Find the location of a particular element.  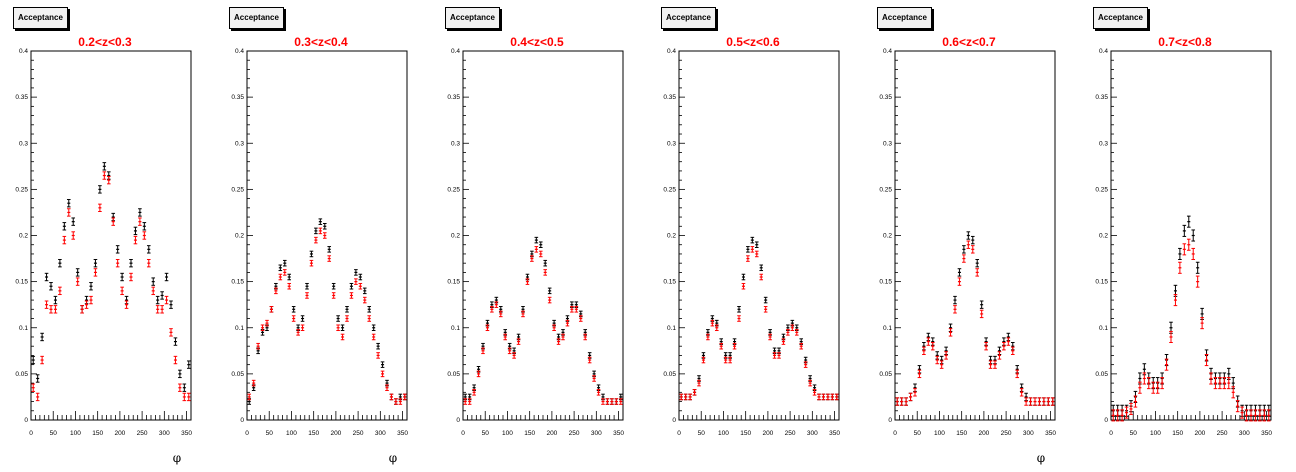

x-axis-label: φ is located at coordinates (1041, 458).